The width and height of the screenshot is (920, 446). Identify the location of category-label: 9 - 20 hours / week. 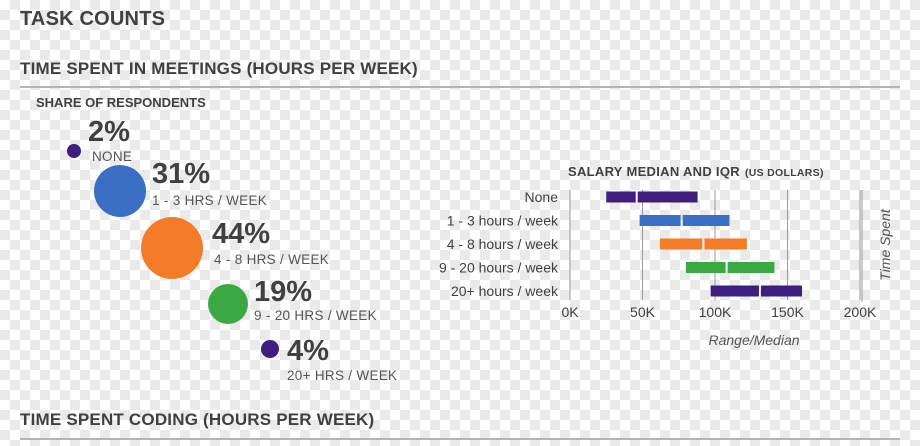
(499, 268).